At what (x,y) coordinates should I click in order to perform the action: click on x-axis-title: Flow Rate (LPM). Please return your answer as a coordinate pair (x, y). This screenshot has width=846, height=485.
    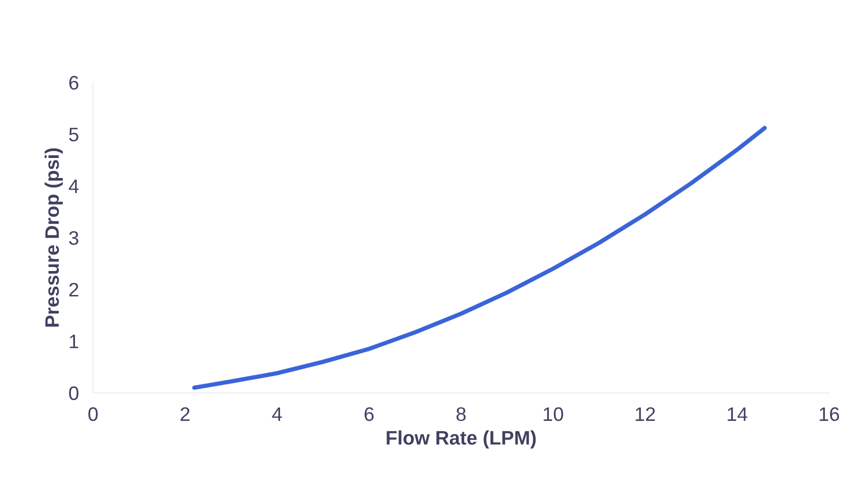
    Looking at the image, I should click on (461, 439).